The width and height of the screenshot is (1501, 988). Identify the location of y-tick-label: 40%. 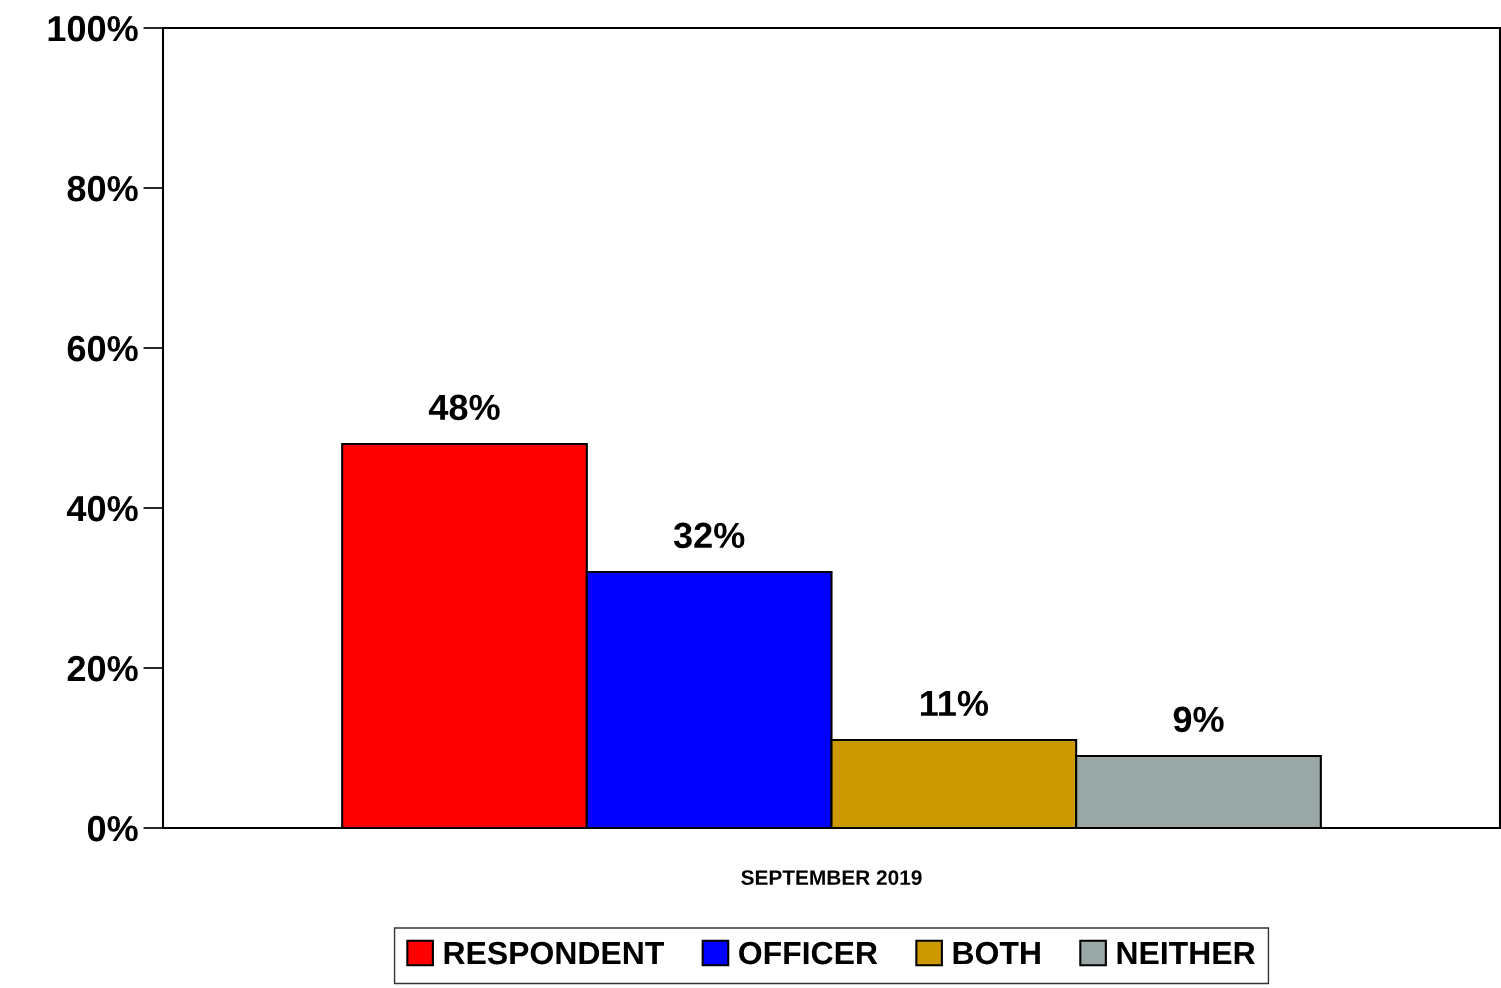
(102, 508).